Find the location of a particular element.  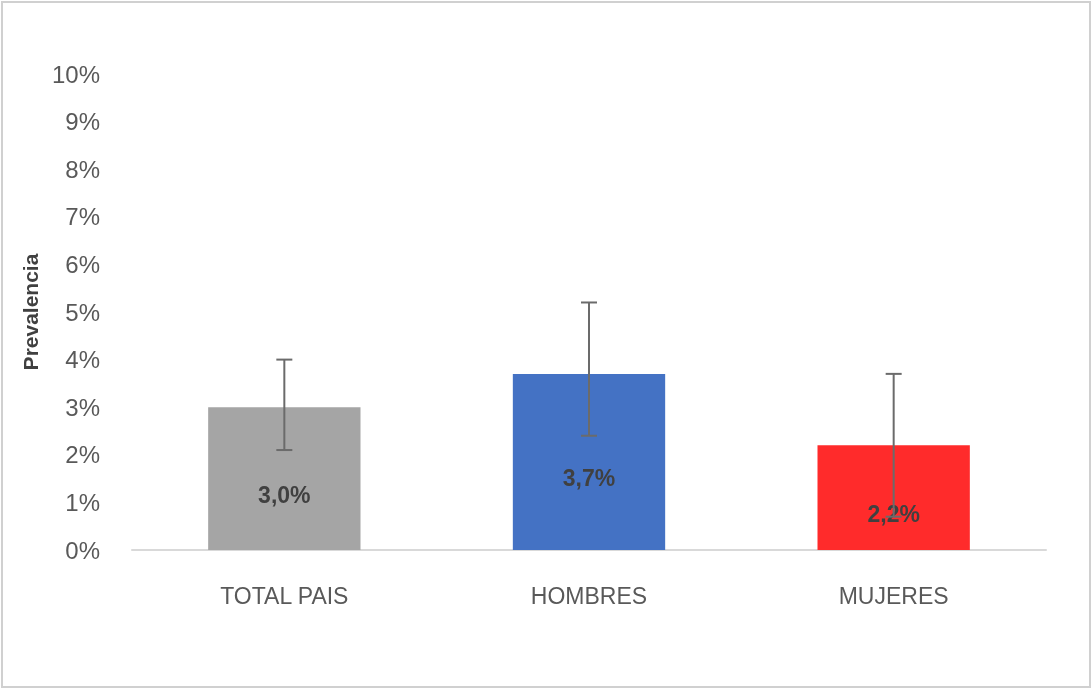

y-tick-label: 10% is located at coordinates (75, 74).